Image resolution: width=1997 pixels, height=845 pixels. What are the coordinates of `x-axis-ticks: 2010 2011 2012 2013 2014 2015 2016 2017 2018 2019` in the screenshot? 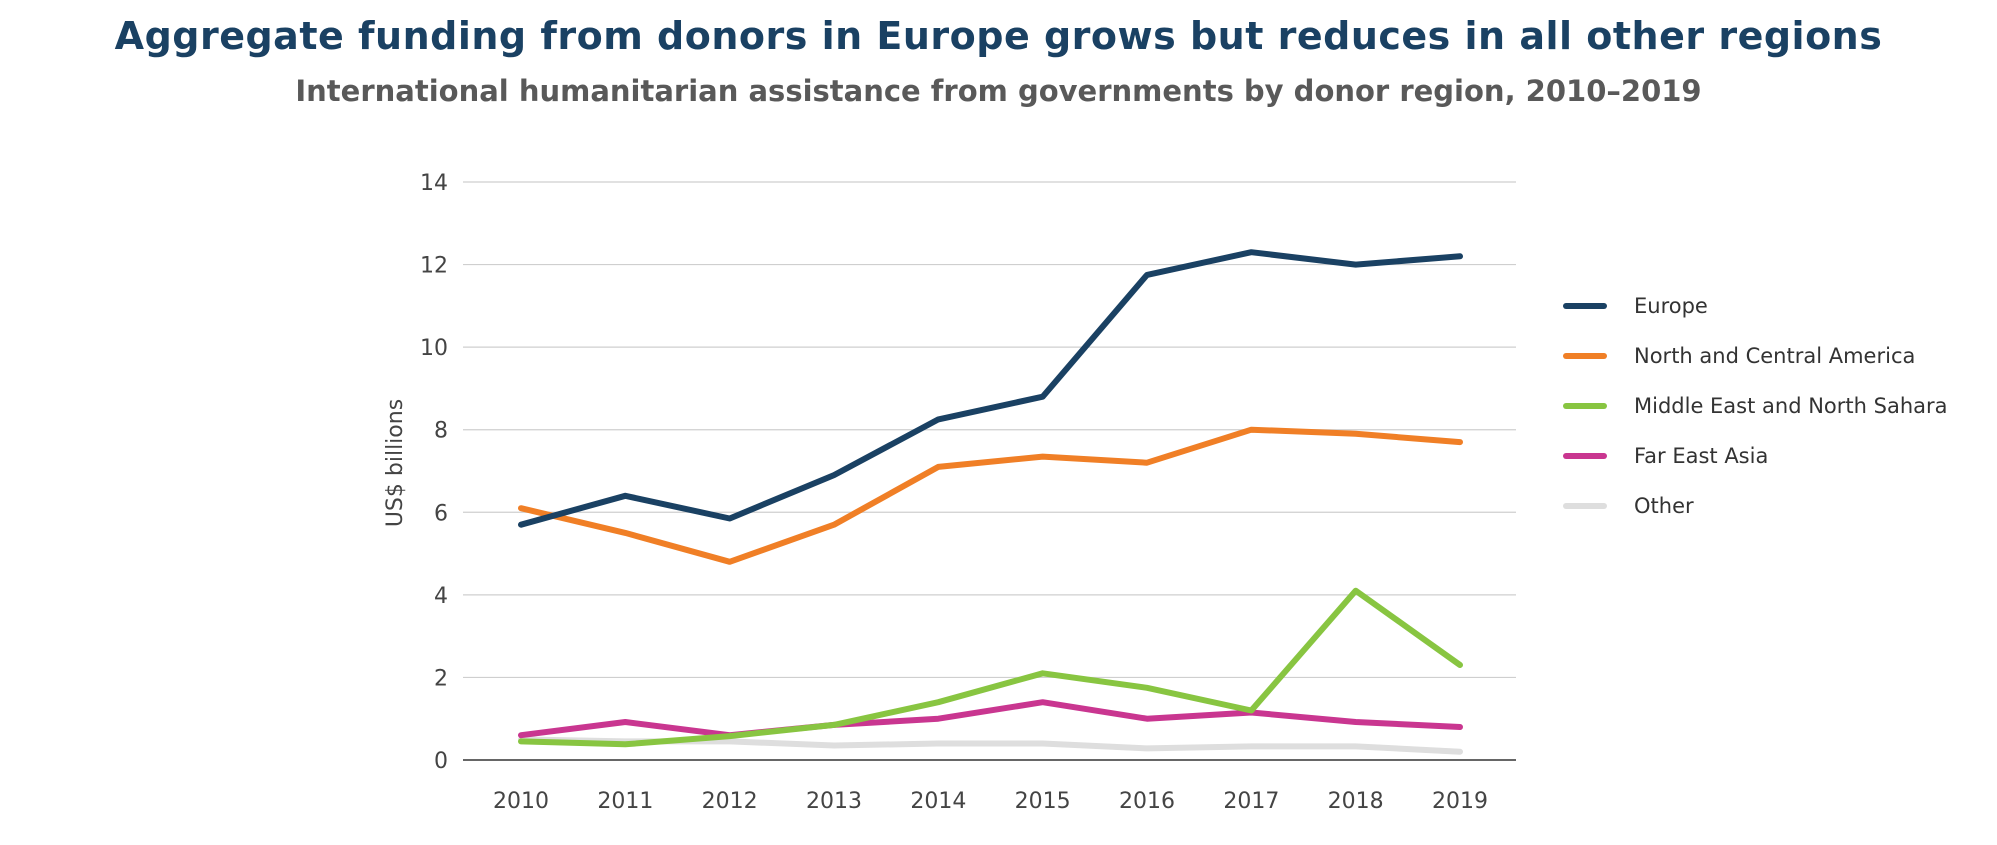 It's located at (990, 801).